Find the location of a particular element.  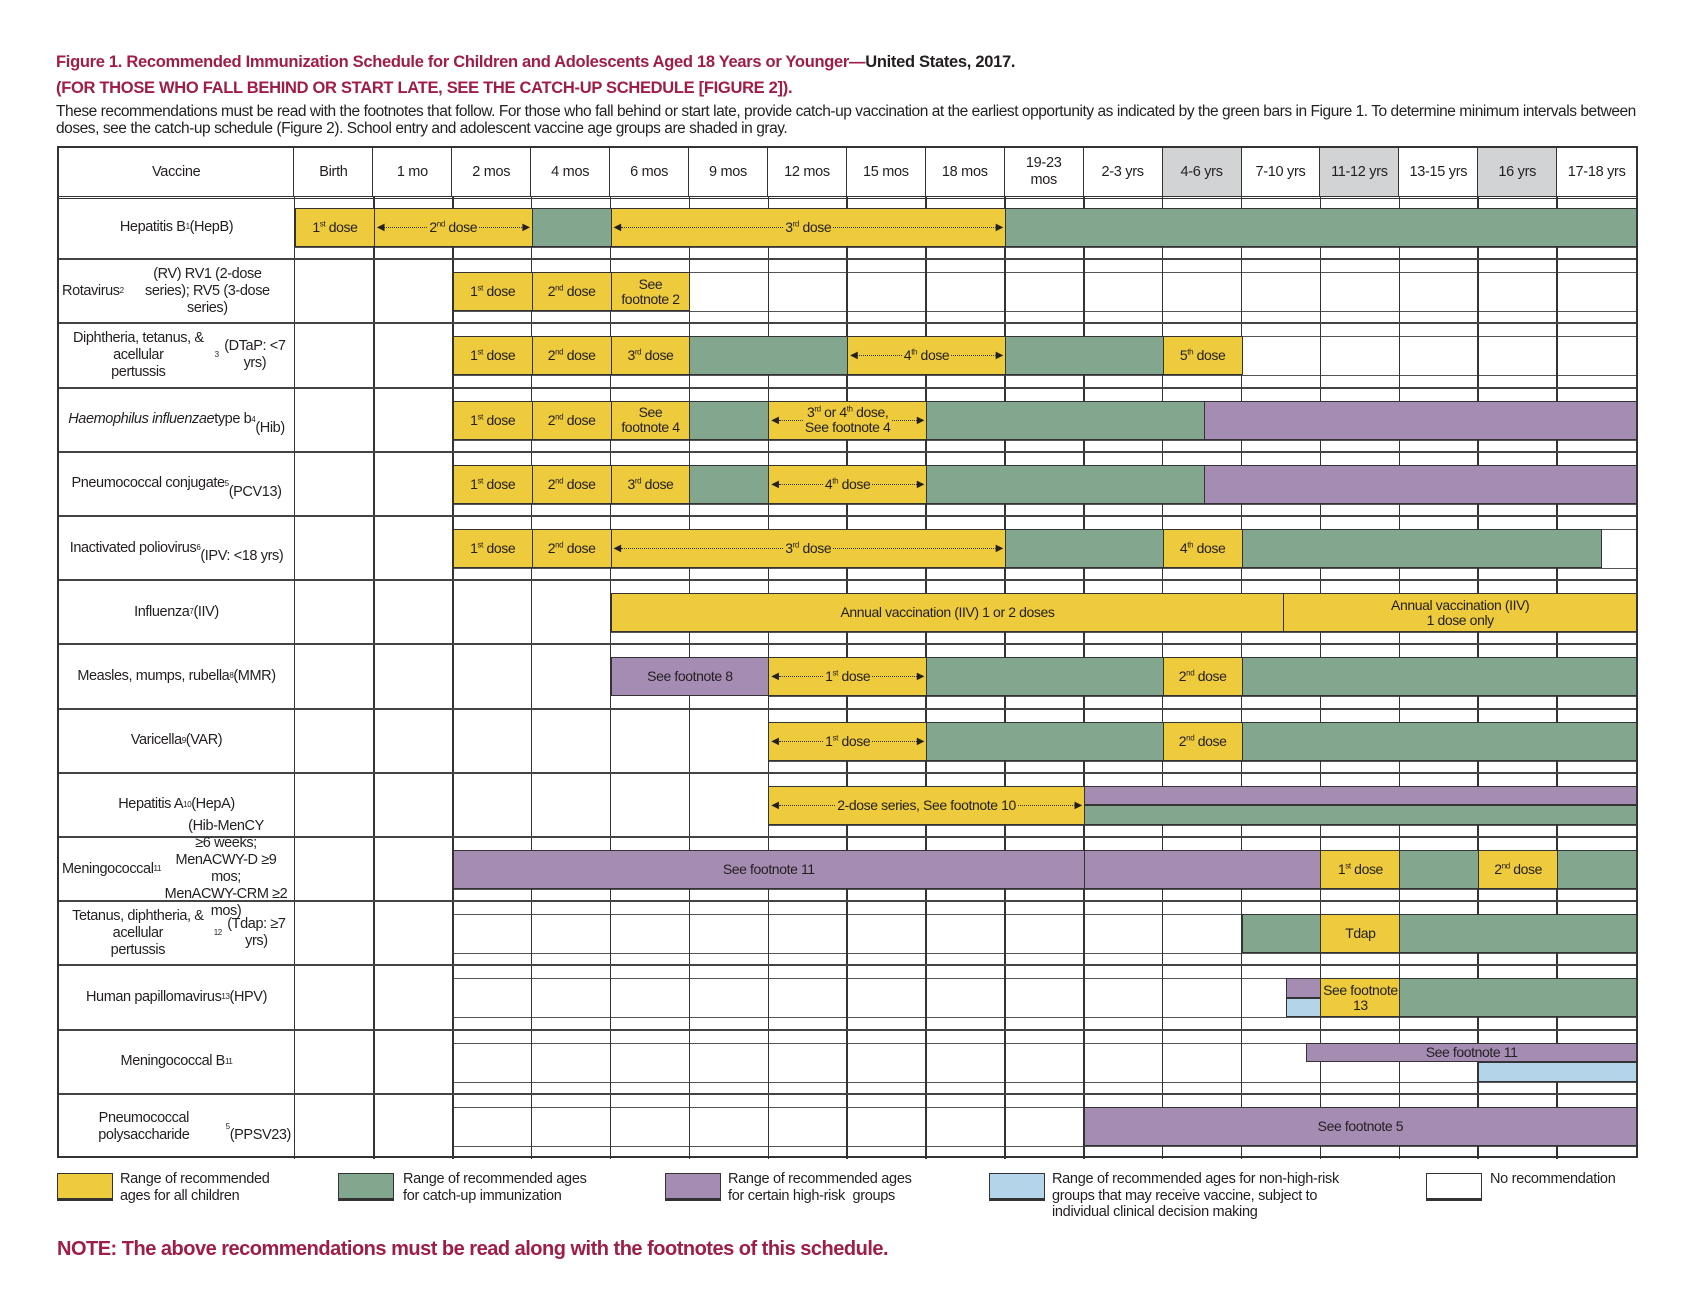

vaccine-name: Influenza 7 (IIV) is located at coordinates (177, 612).